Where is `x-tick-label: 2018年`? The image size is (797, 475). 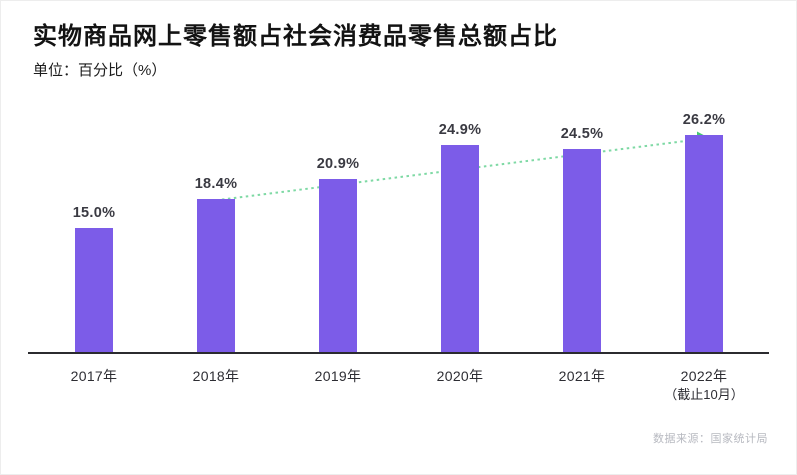
x-tick-label: 2018年 is located at coordinates (216, 376).